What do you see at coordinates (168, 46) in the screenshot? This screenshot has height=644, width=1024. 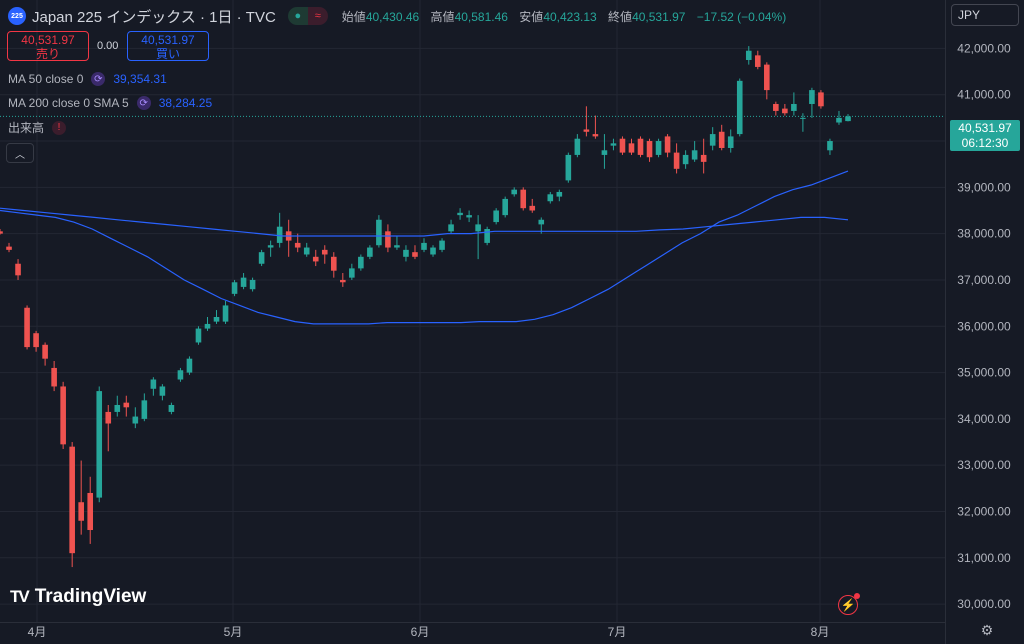 I see `buy-button: 40,531.97 買い` at bounding box center [168, 46].